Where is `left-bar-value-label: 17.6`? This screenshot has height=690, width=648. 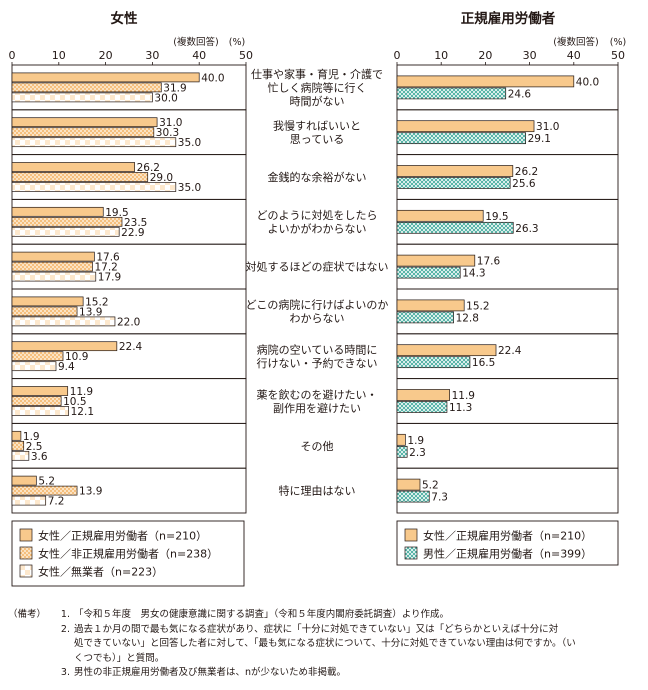 left-bar-value-label: 17.6 is located at coordinates (108, 258).